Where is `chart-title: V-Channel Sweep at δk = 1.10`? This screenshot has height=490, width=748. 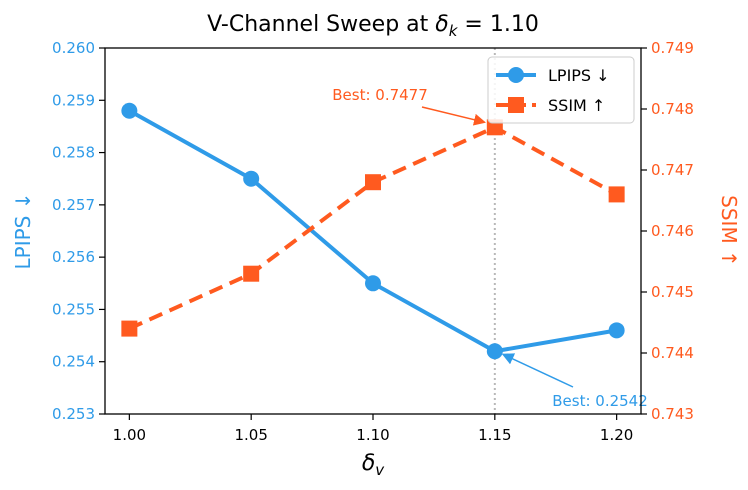 chart-title: V-Channel Sweep at δk = 1.10 is located at coordinates (373, 26).